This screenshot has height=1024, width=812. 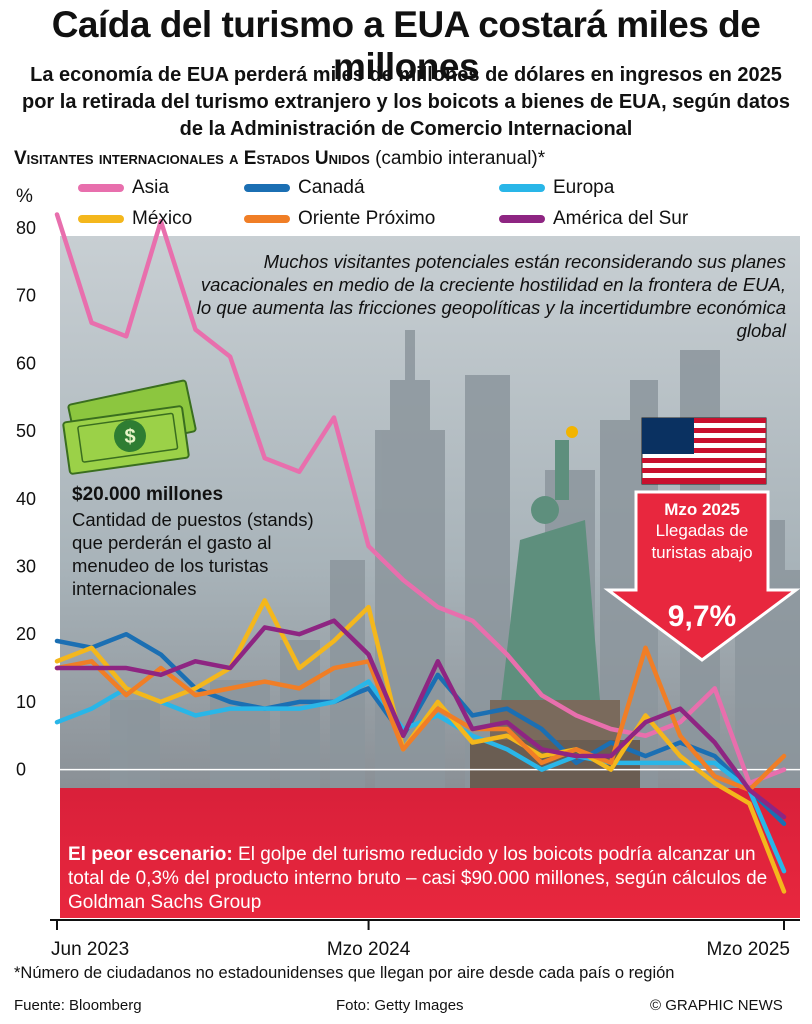 I want to click on chart-heading-note: (cambio interanual)*, so click(x=460, y=158).